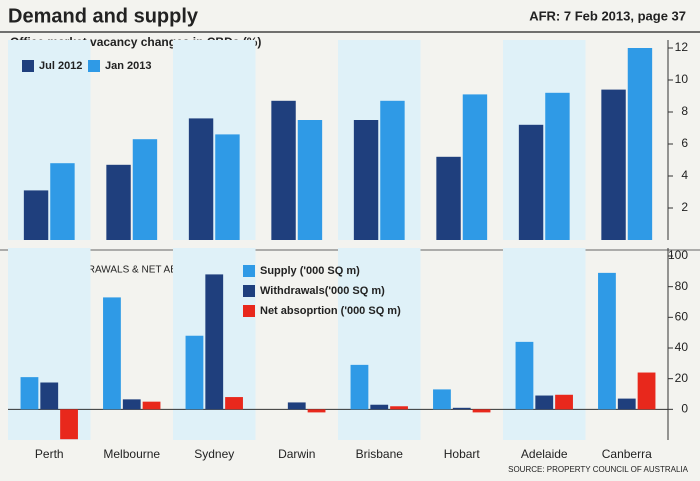 The image size is (700, 481). I want to click on x-tick-label: Sydney, so click(214, 454).